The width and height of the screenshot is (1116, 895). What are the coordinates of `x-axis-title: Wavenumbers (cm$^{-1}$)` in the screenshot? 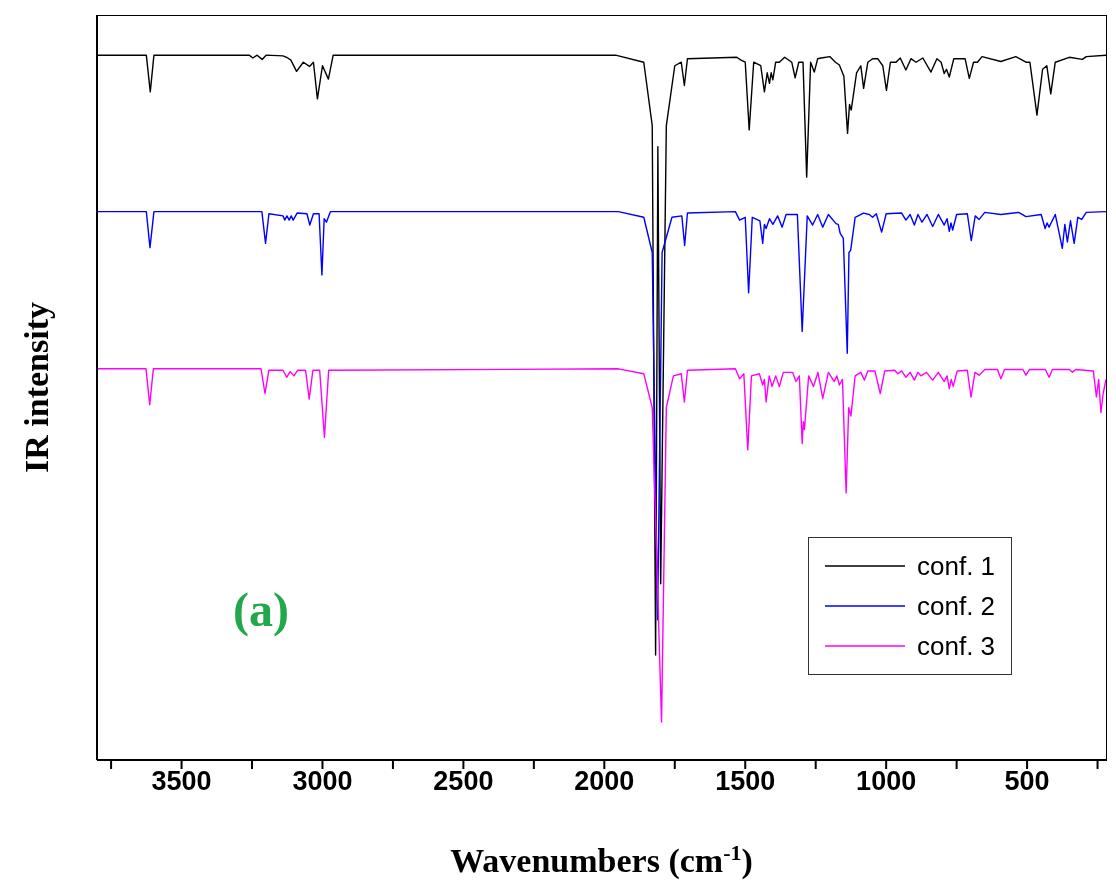 It's located at (601, 859).